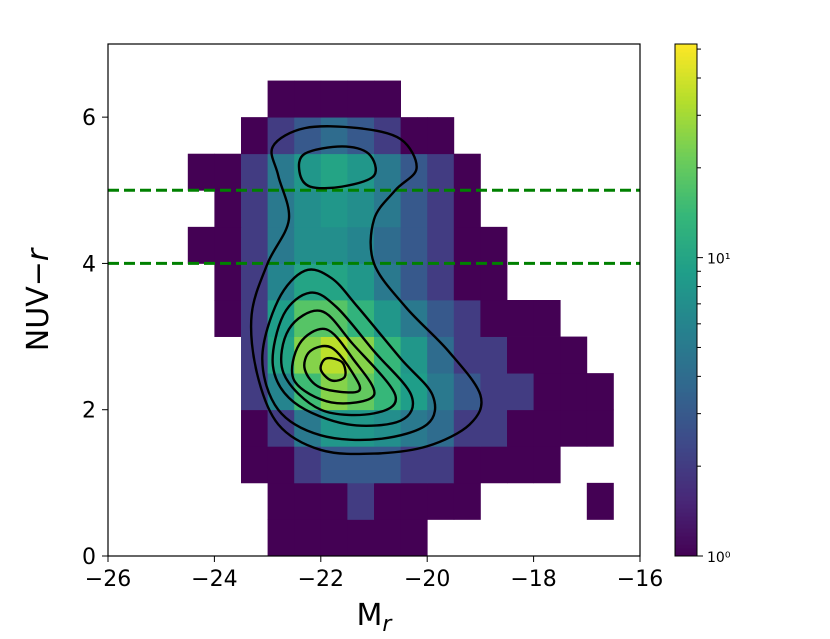 This screenshot has height=639, width=830. I want to click on x-tick-label: −20, so click(427, 579).